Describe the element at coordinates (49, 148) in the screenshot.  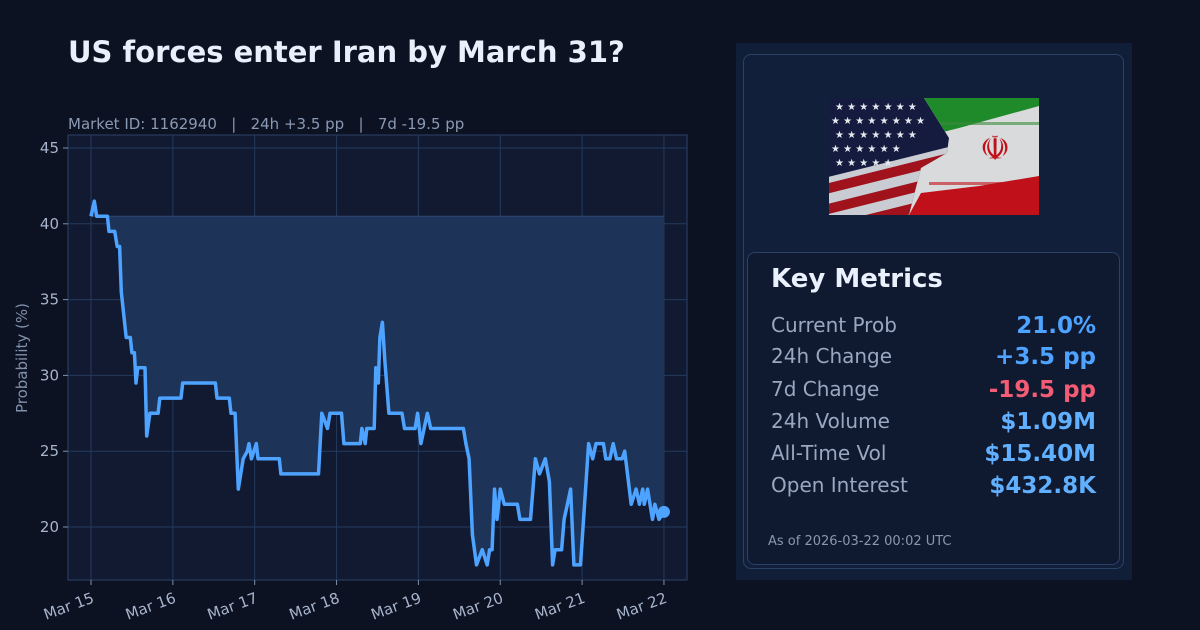
I see `y-tick-label: 45` at that location.